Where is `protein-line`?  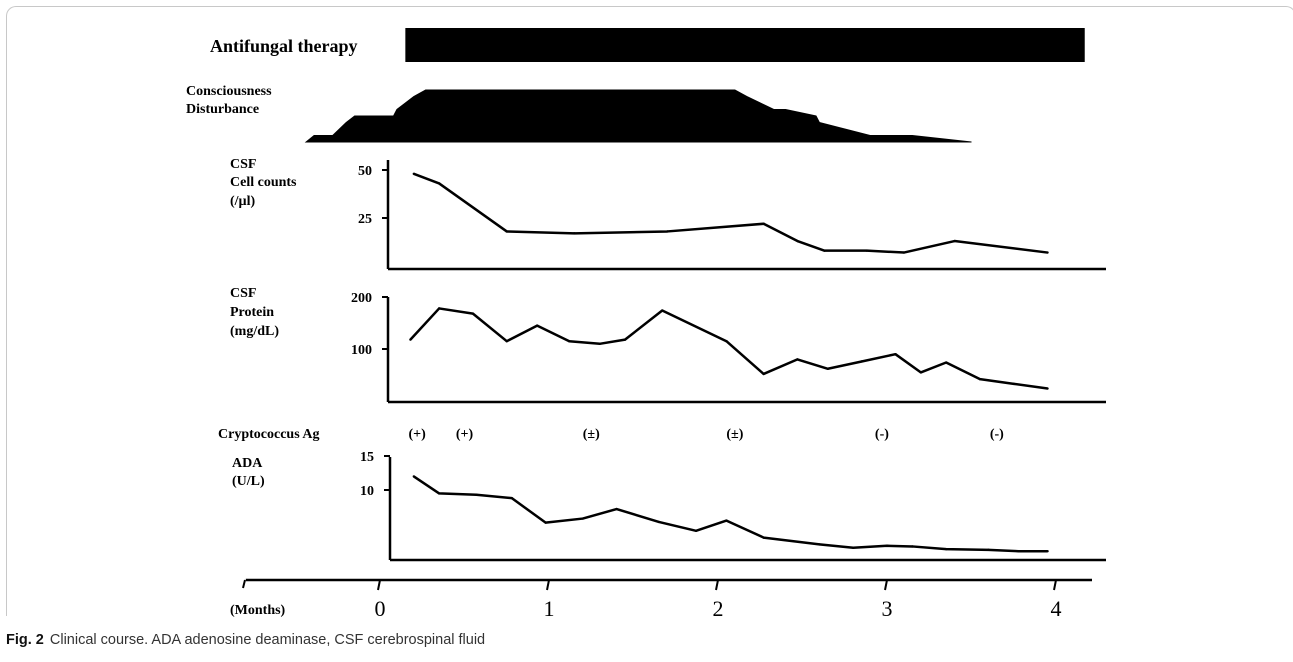
protein-line is located at coordinates (728, 348).